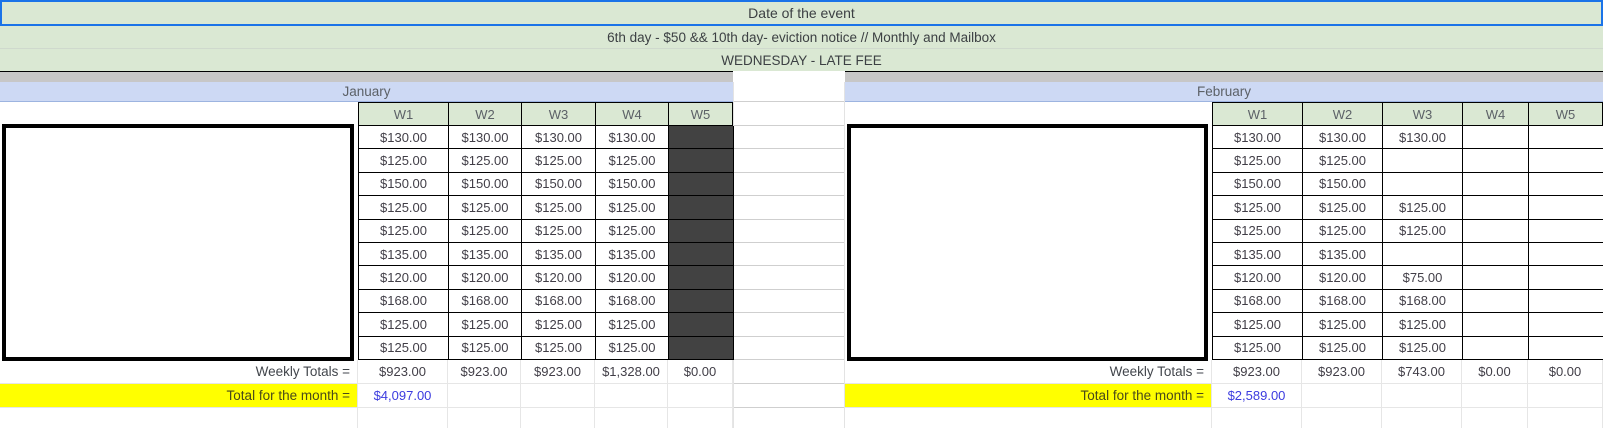 The width and height of the screenshot is (1603, 428). I want to click on cell-february-r5-w1: $125.00, so click(1258, 231).